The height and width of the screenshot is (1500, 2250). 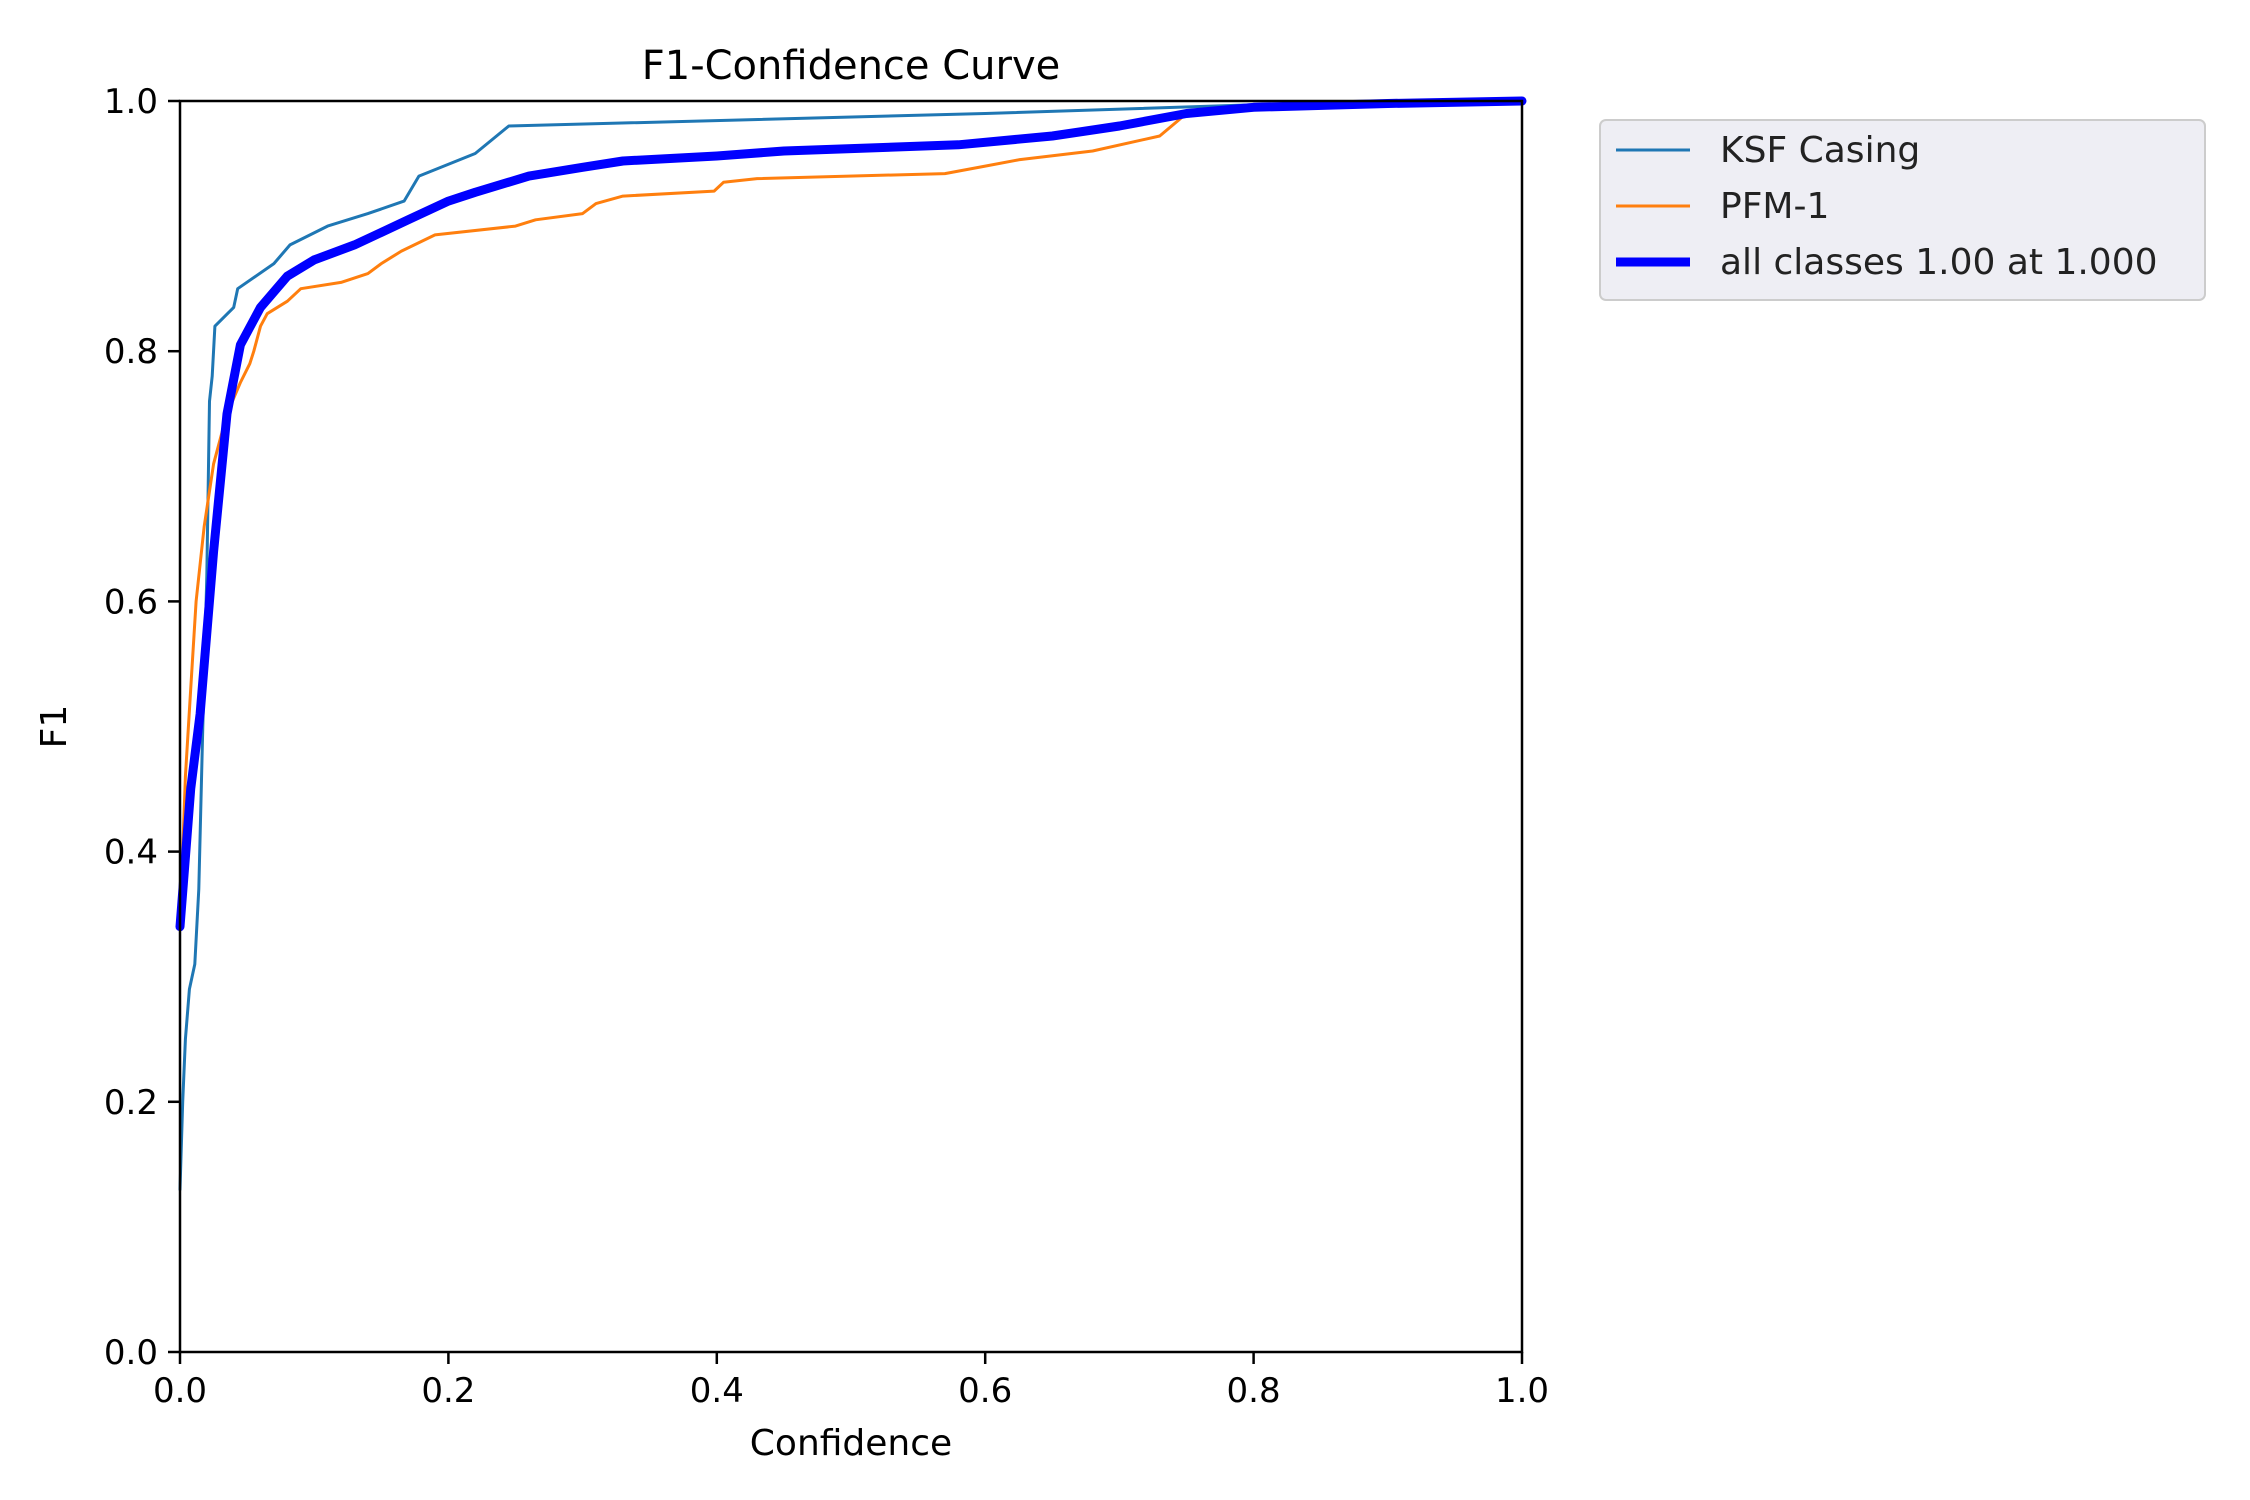 What do you see at coordinates (131, 1103) in the screenshot?
I see `y-tick-label: 0.2` at bounding box center [131, 1103].